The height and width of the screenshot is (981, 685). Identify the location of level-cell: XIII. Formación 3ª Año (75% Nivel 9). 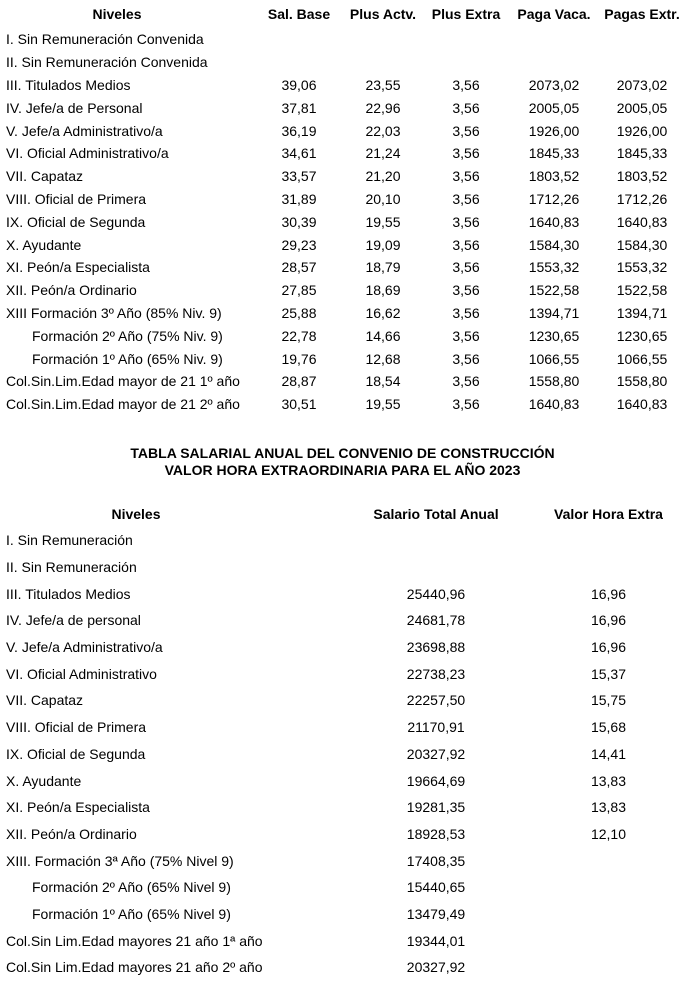
(120, 860).